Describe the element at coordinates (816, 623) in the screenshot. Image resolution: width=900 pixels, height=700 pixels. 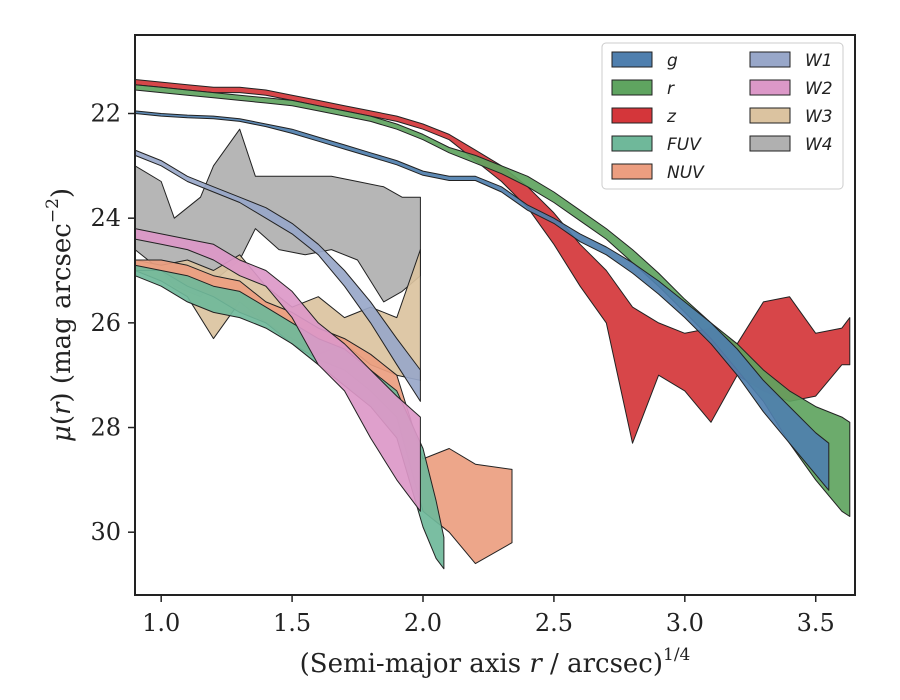
I see `x-tick-label: 3.5` at that location.